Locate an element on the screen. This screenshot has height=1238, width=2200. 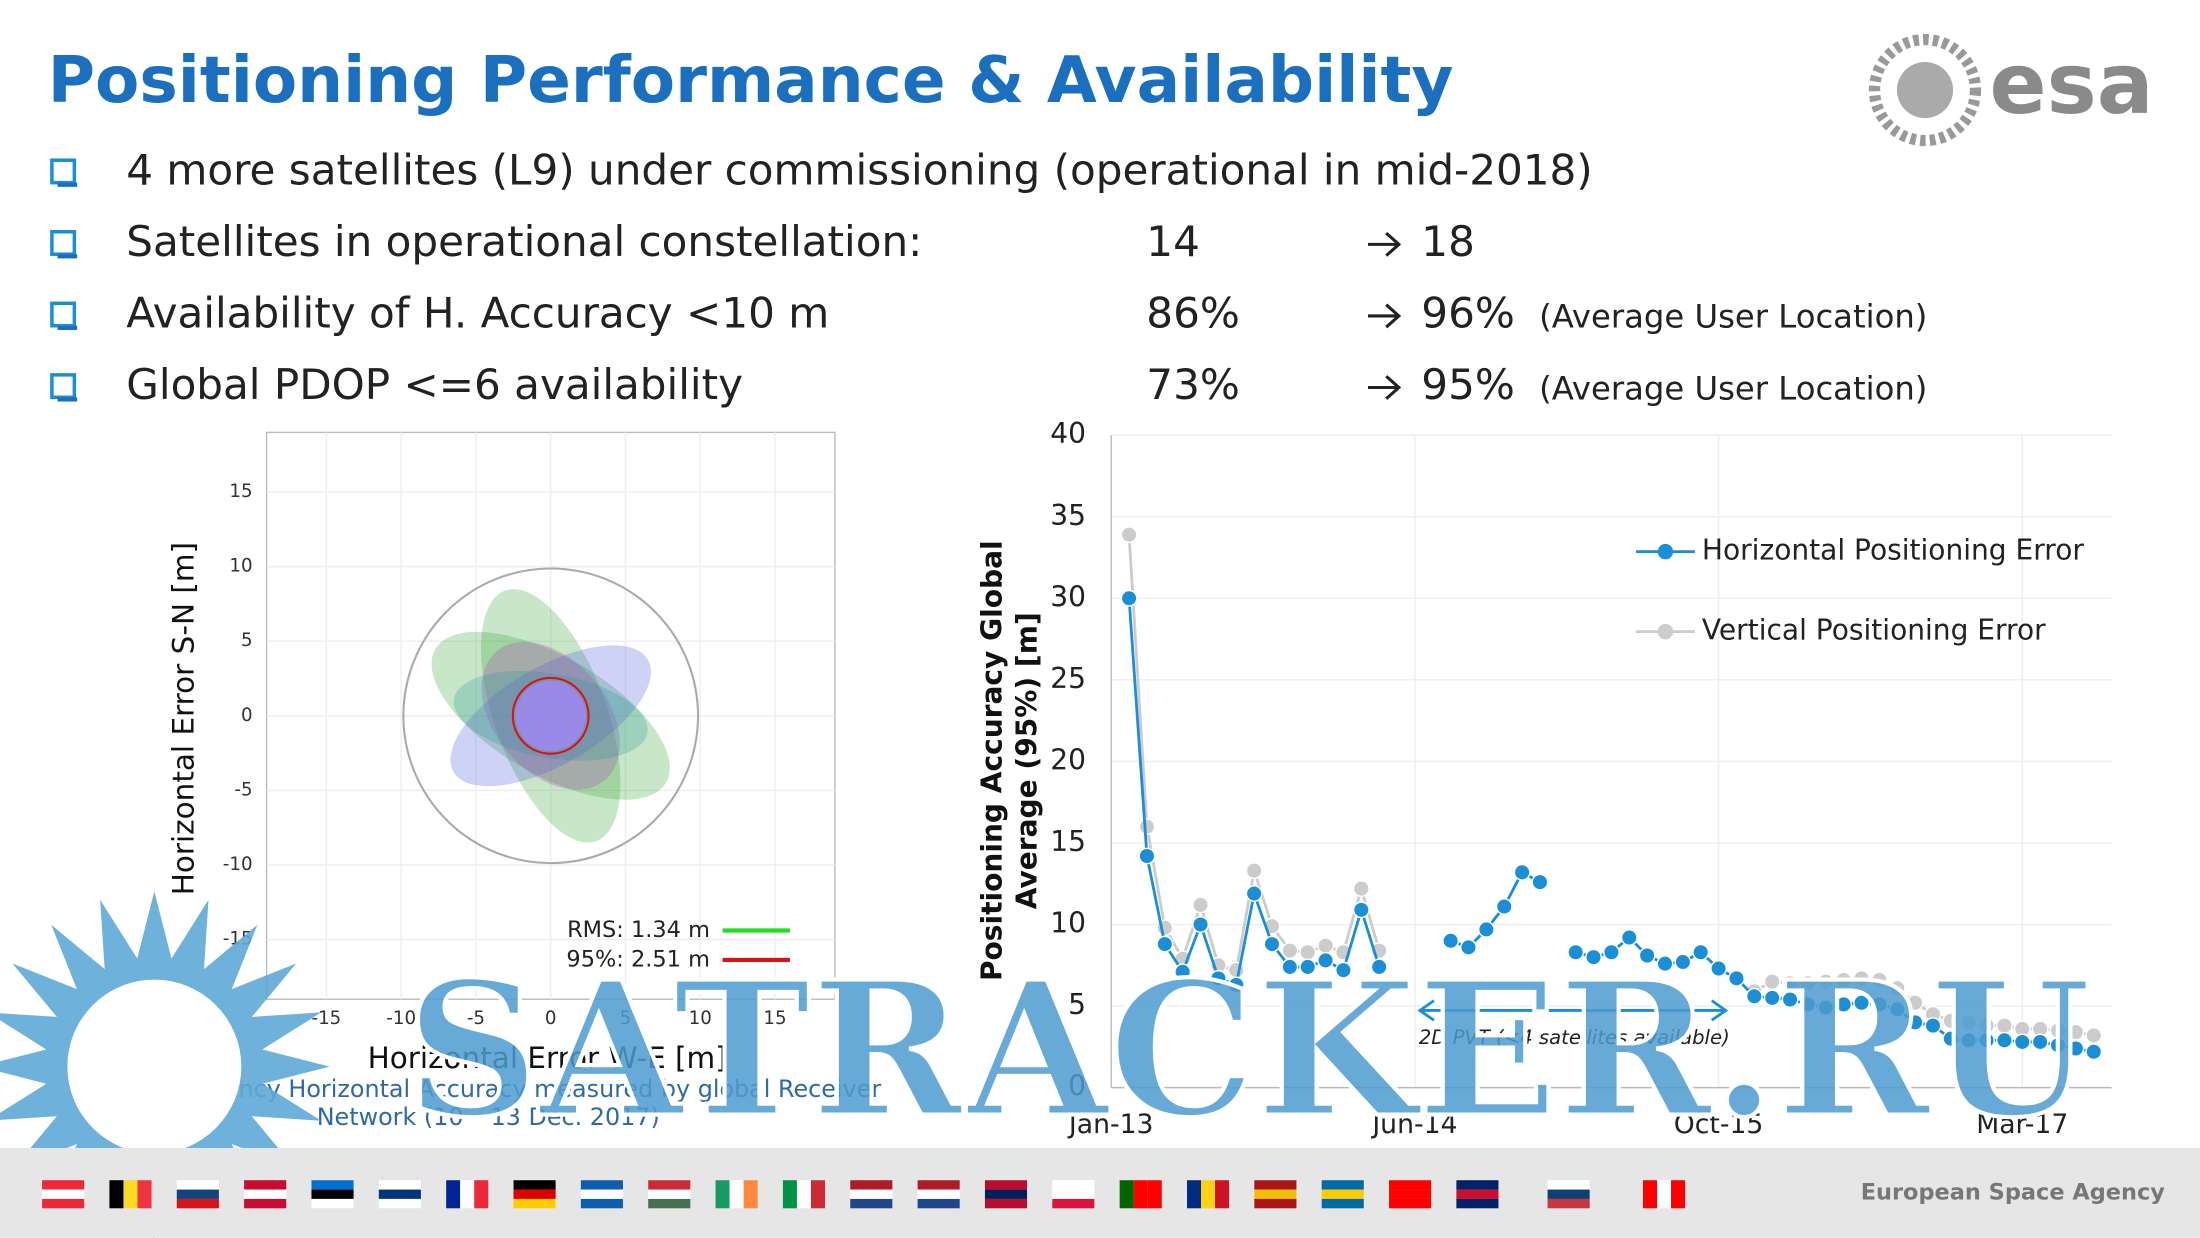
legend-marker is located at coordinates (1665, 631).